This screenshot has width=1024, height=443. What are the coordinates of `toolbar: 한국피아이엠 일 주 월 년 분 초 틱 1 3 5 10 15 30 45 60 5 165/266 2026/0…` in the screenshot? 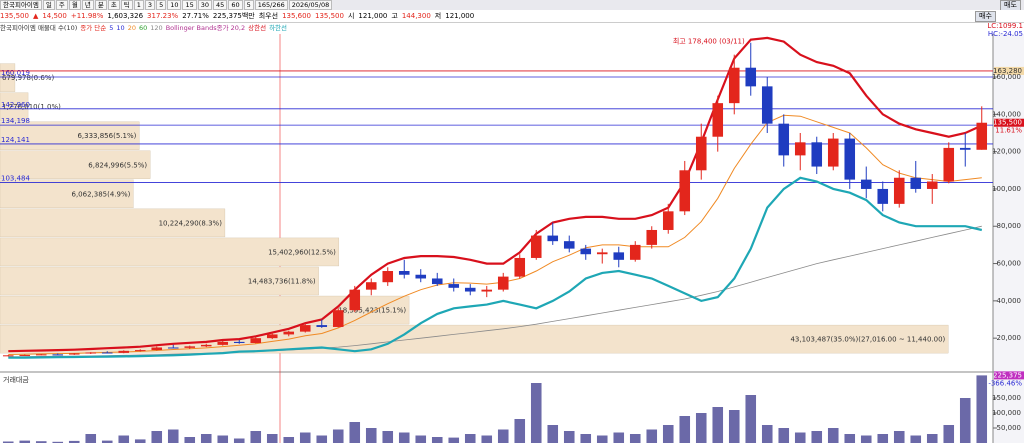 It's located at (512, 5).